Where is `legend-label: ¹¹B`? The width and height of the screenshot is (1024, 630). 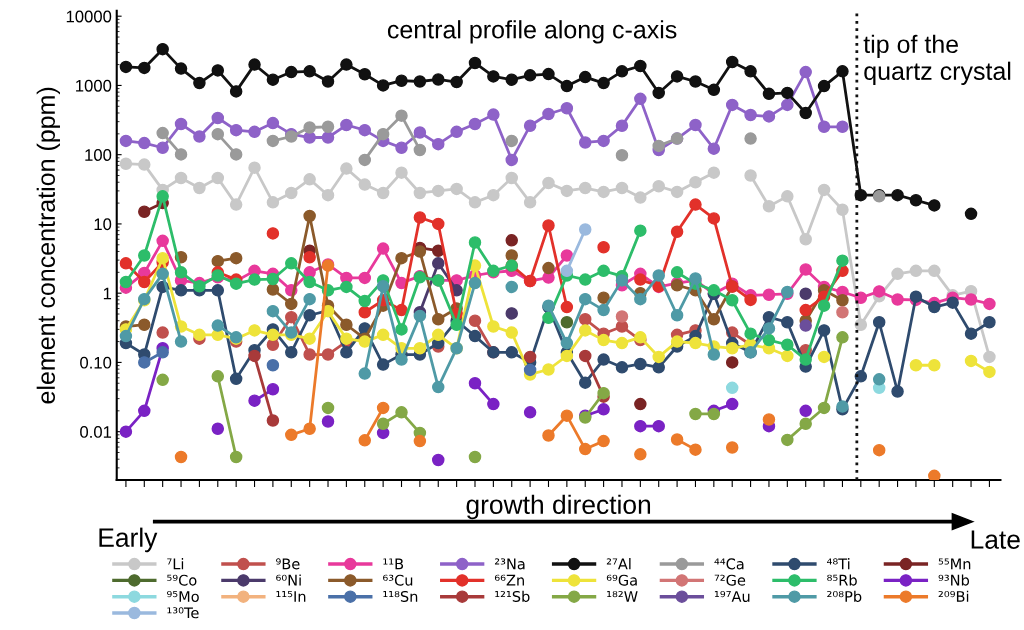
legend-label: ¹¹B is located at coordinates (393, 564).